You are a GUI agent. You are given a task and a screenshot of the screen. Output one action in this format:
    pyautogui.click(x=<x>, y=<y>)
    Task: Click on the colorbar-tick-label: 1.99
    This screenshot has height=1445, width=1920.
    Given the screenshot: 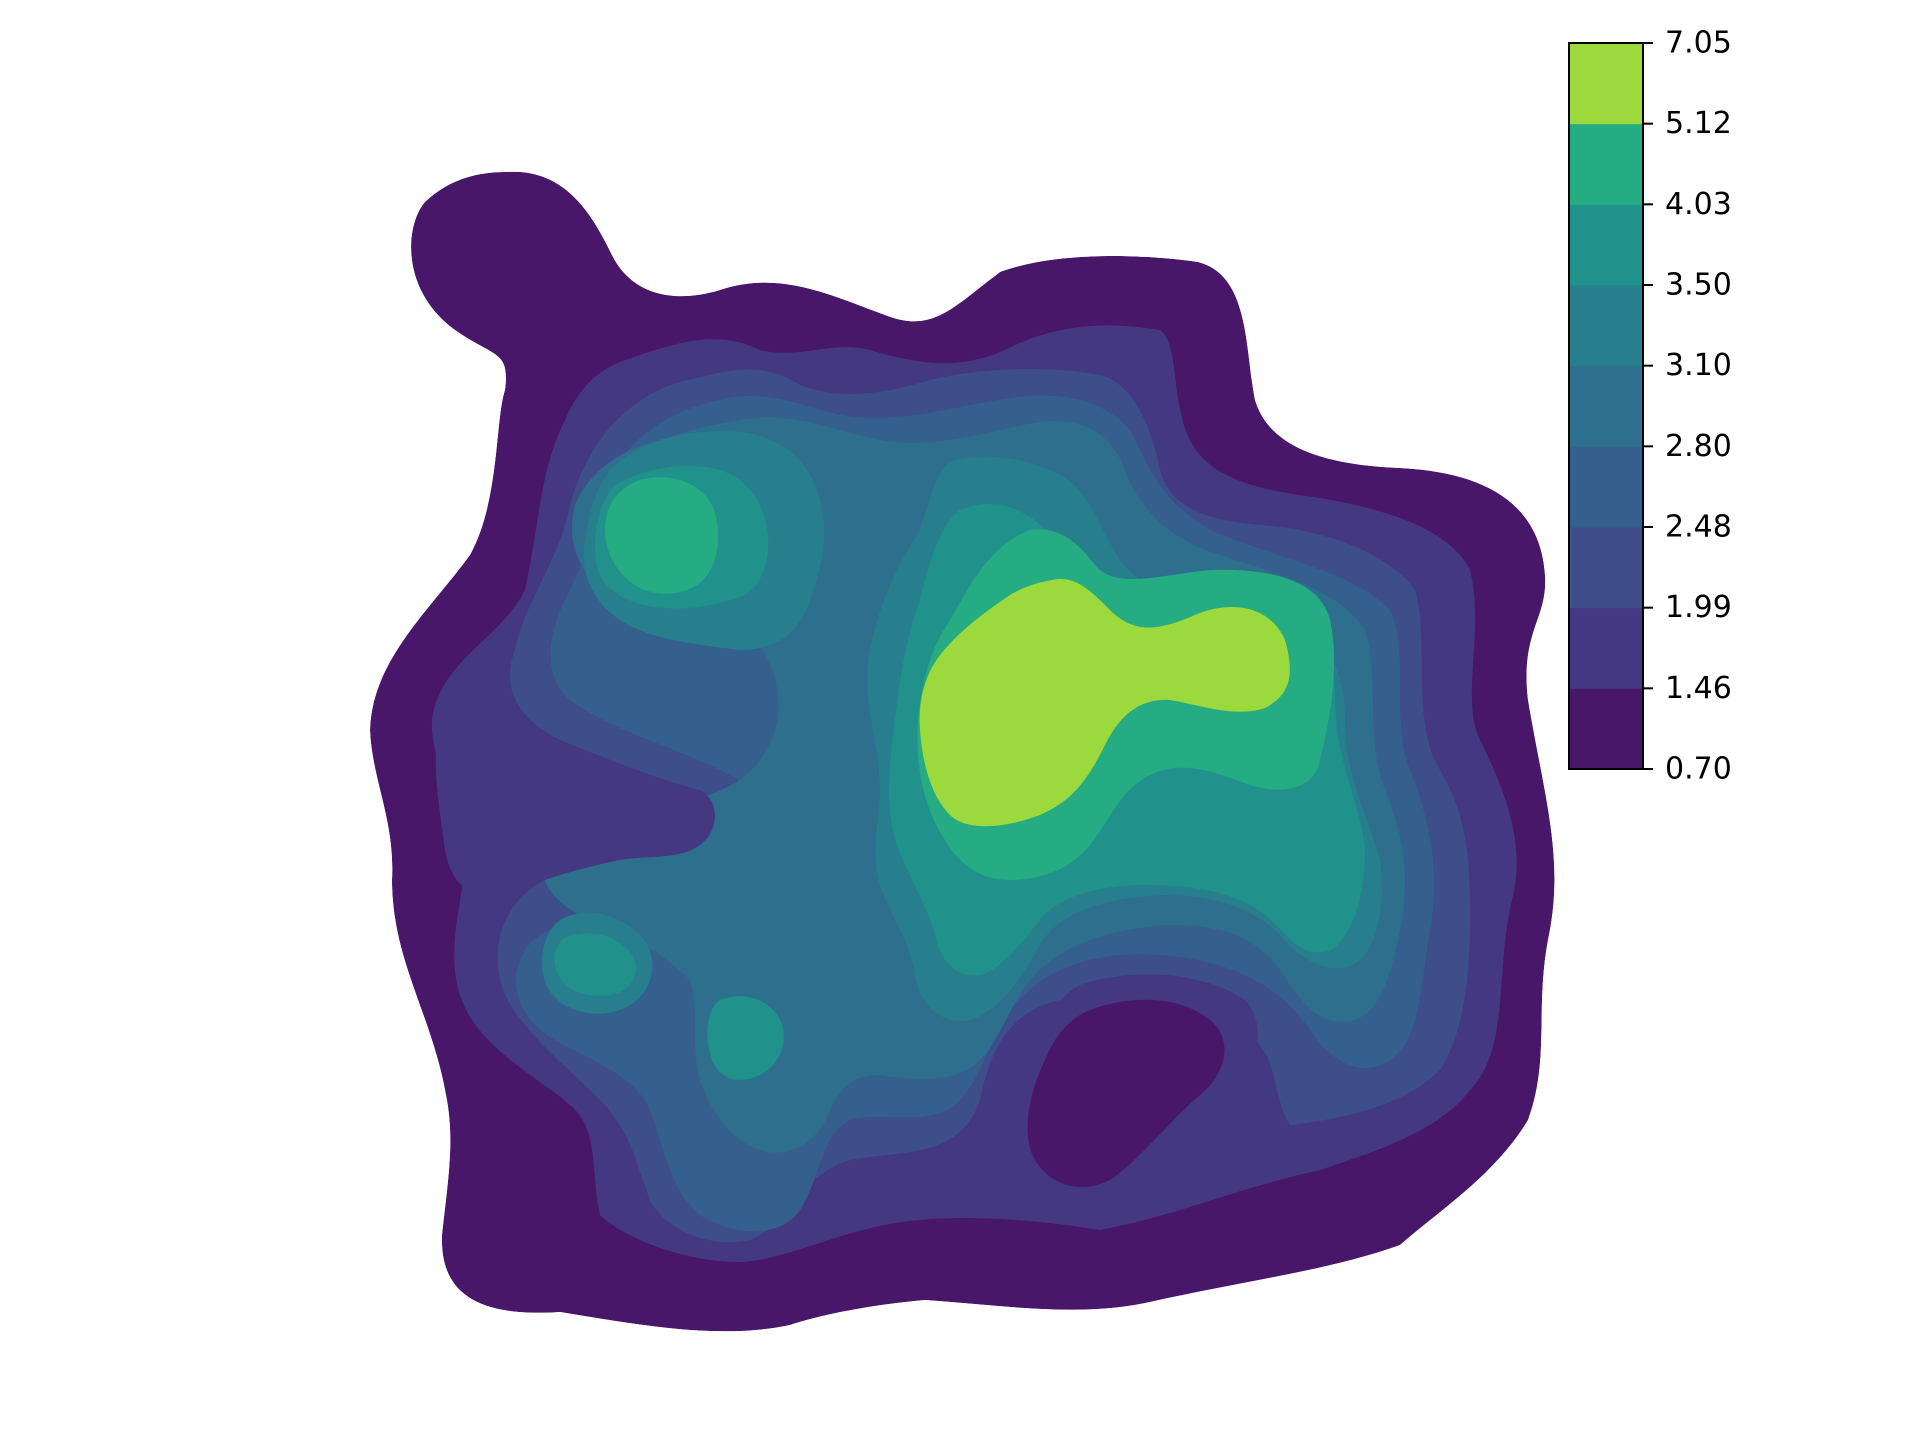 What is the action you would take?
    pyautogui.click(x=1698, y=607)
    